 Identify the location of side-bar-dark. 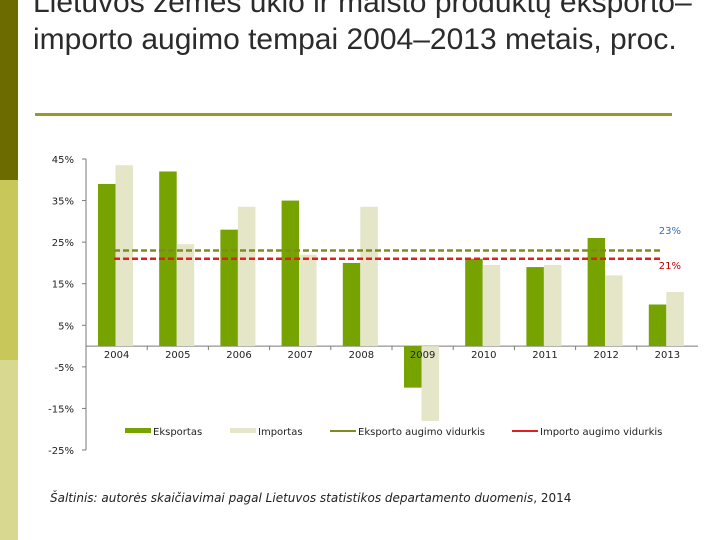
(9, 90).